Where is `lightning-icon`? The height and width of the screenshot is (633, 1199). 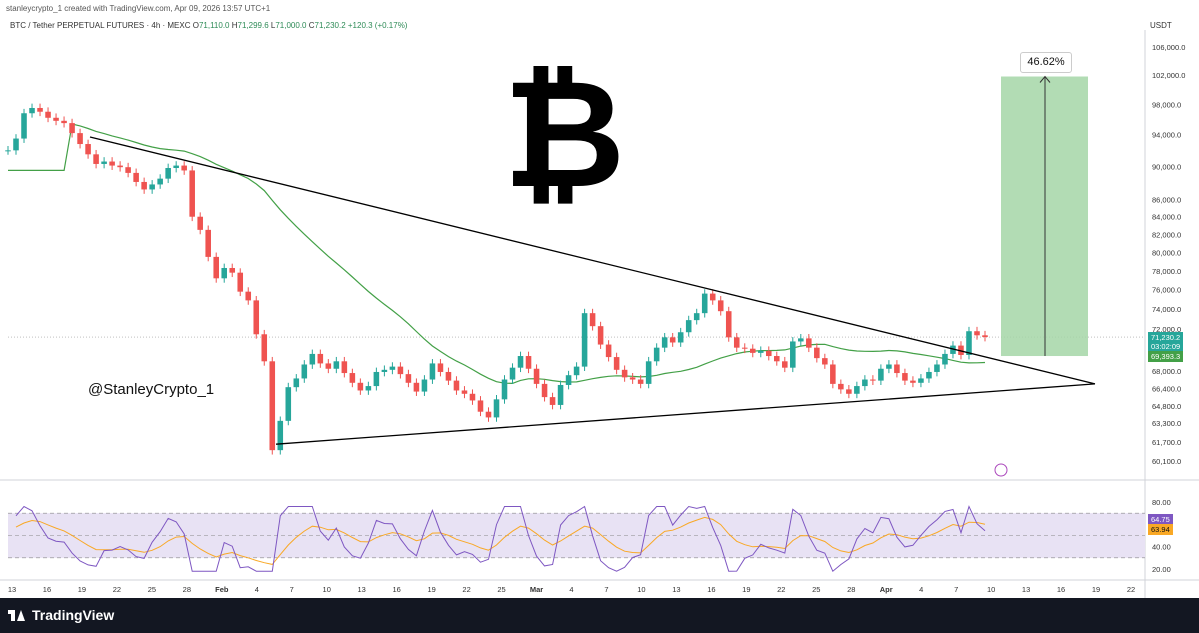
lightning-icon is located at coordinates (1001, 470).